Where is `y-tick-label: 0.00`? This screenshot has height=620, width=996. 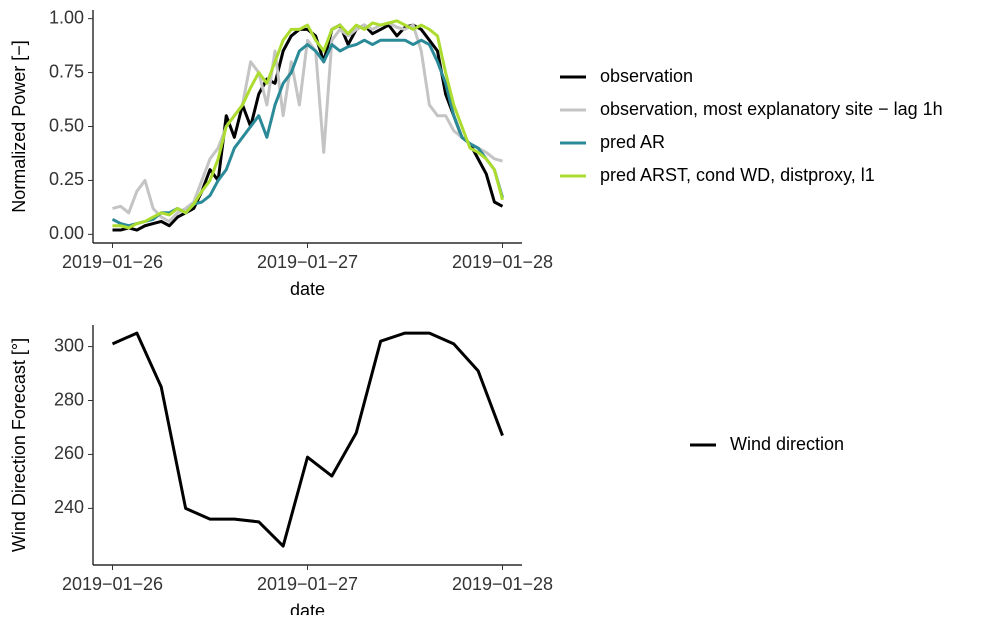
y-tick-label: 0.00 is located at coordinates (66, 233).